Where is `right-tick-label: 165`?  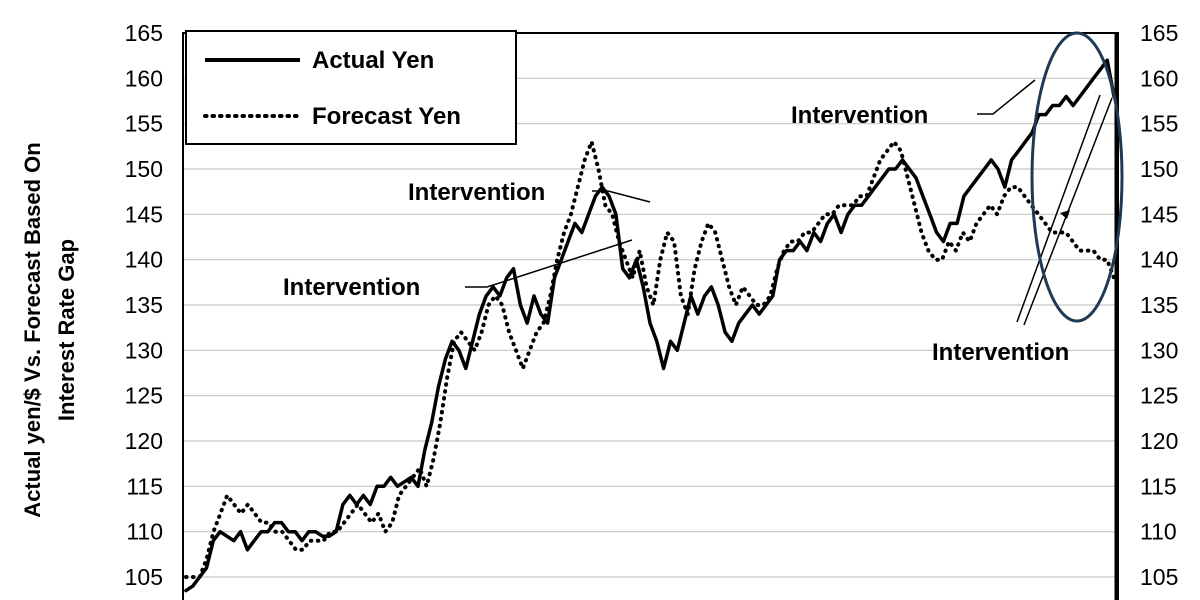 right-tick-label: 165 is located at coordinates (1159, 33).